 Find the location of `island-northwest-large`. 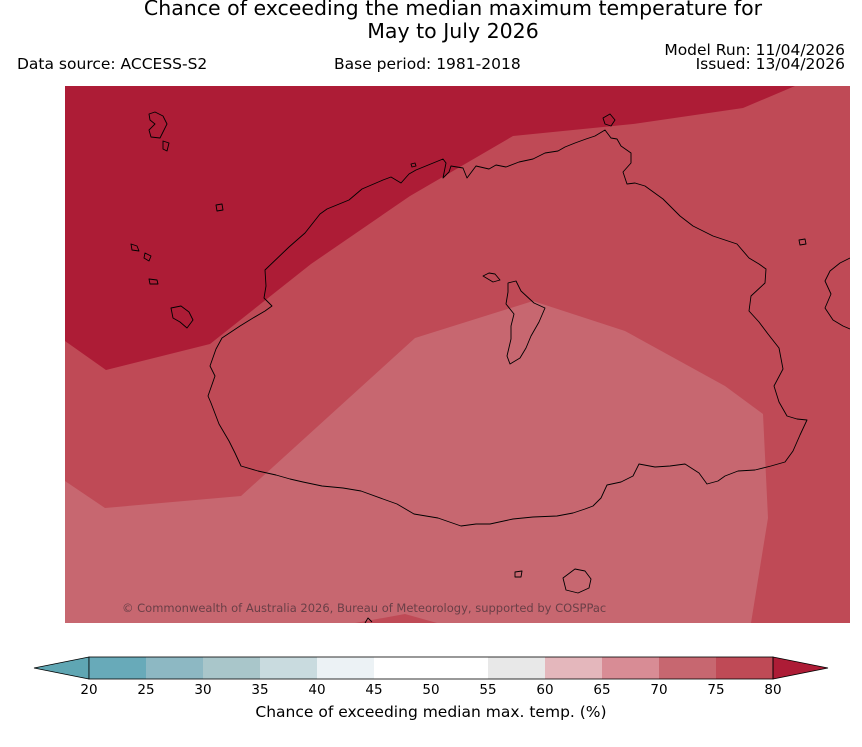

island-northwest-large is located at coordinates (158, 125).